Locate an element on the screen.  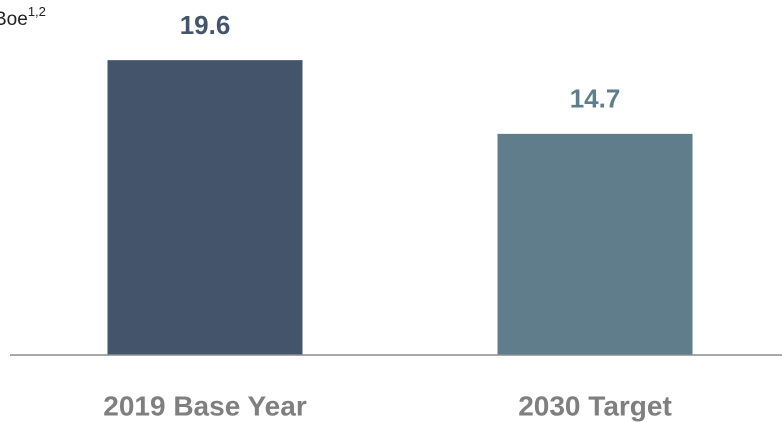
unit-superscript: 1,2 is located at coordinates (37, 11).